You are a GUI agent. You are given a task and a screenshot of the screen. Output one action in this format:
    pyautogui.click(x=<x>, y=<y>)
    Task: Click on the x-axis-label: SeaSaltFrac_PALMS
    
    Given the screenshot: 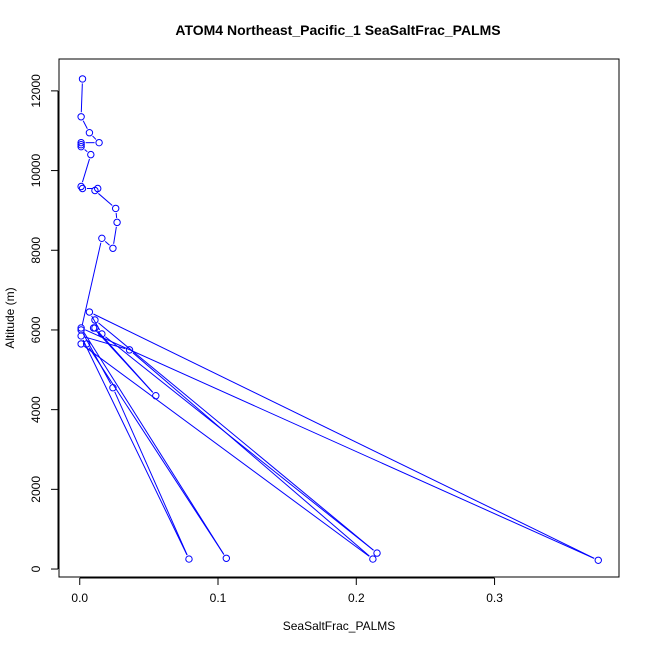 What is the action you would take?
    pyautogui.click(x=339, y=626)
    